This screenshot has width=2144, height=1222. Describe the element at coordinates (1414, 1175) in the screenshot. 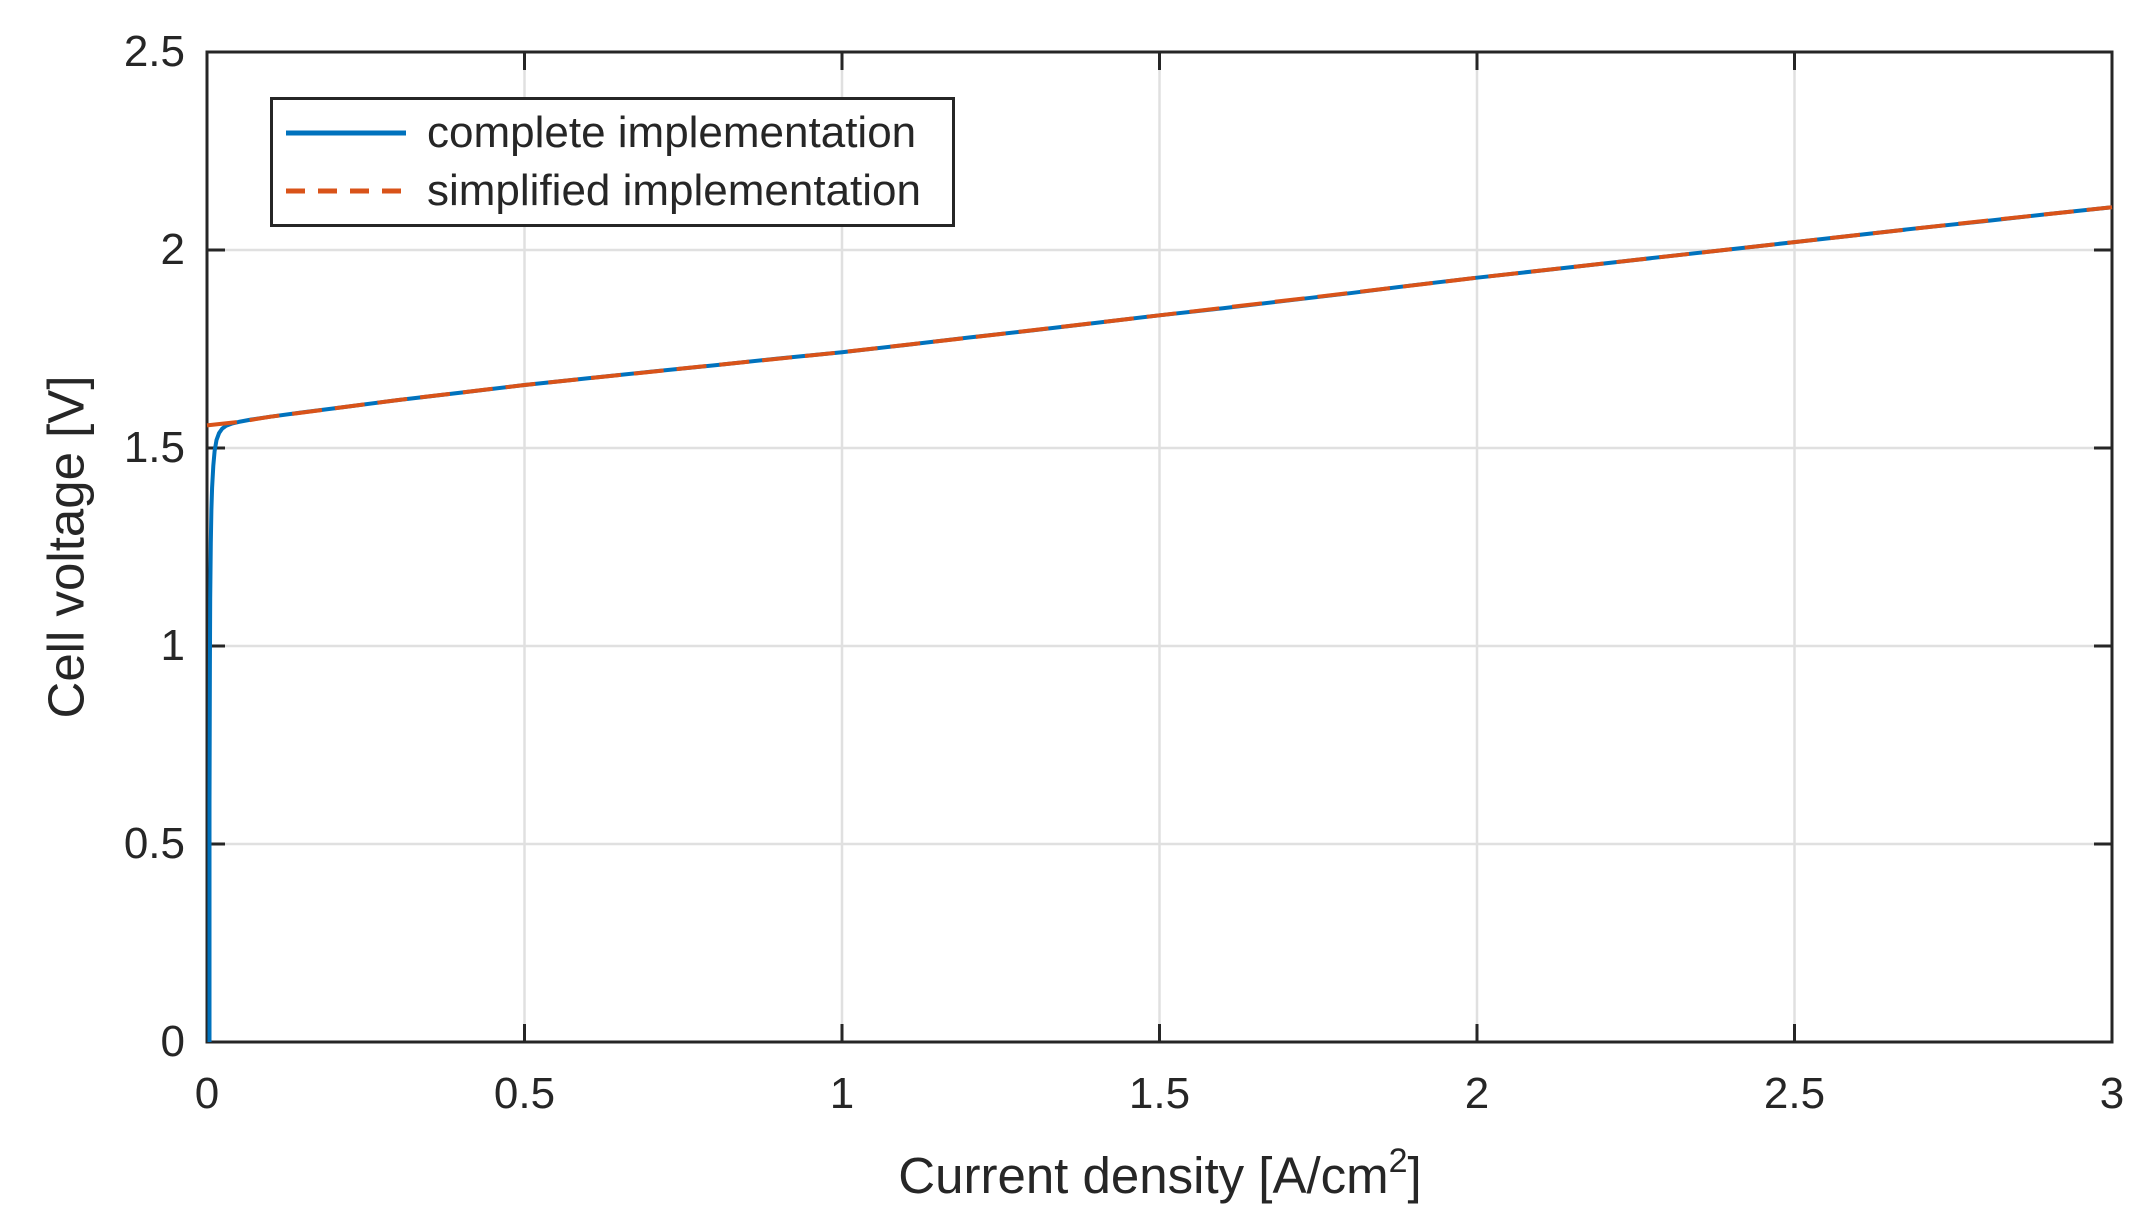

I see `x-axis-label-close-bracket: ]` at that location.